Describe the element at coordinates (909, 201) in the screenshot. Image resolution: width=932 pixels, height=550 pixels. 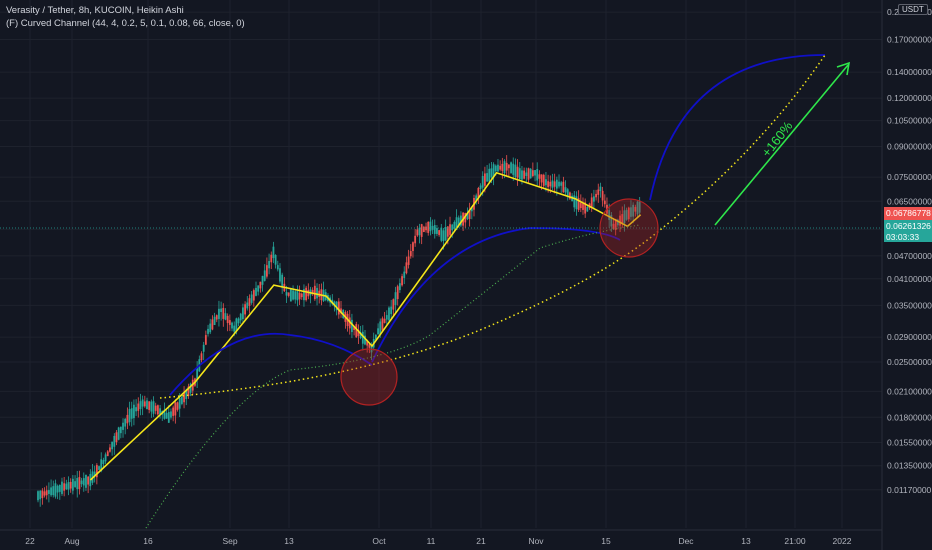
I see `price-tick-label: 0.06500000` at that location.